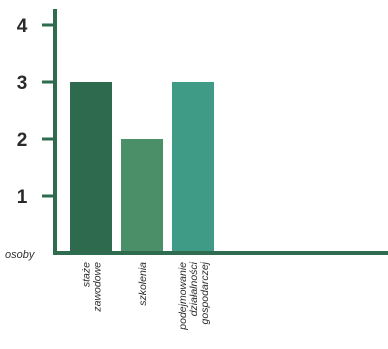 Image resolution: width=388 pixels, height=349 pixels. I want to click on x-tick-label-2: szkolenia, so click(143, 284).